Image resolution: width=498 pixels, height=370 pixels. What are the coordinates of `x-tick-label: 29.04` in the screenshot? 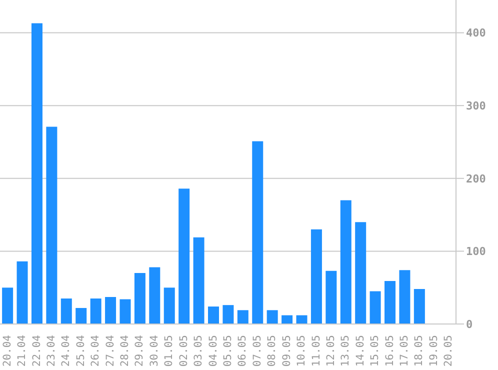 It's located at (140, 351).